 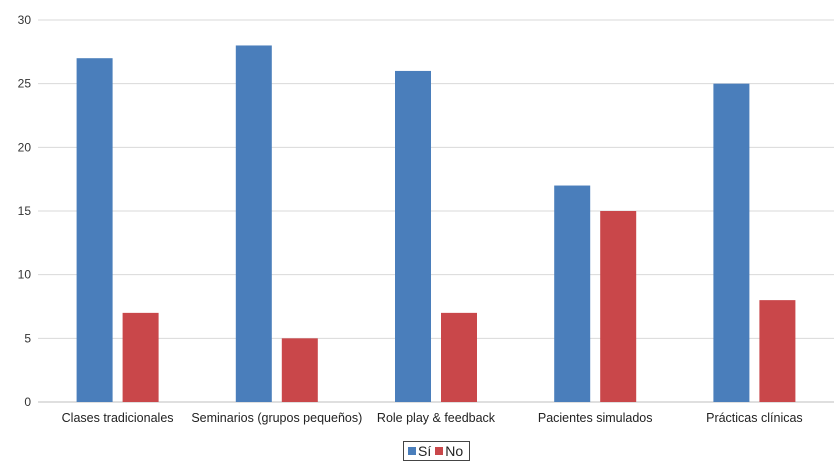 I want to click on x-category-label-1: Seminarios (grupos pequeños), so click(x=276, y=418).